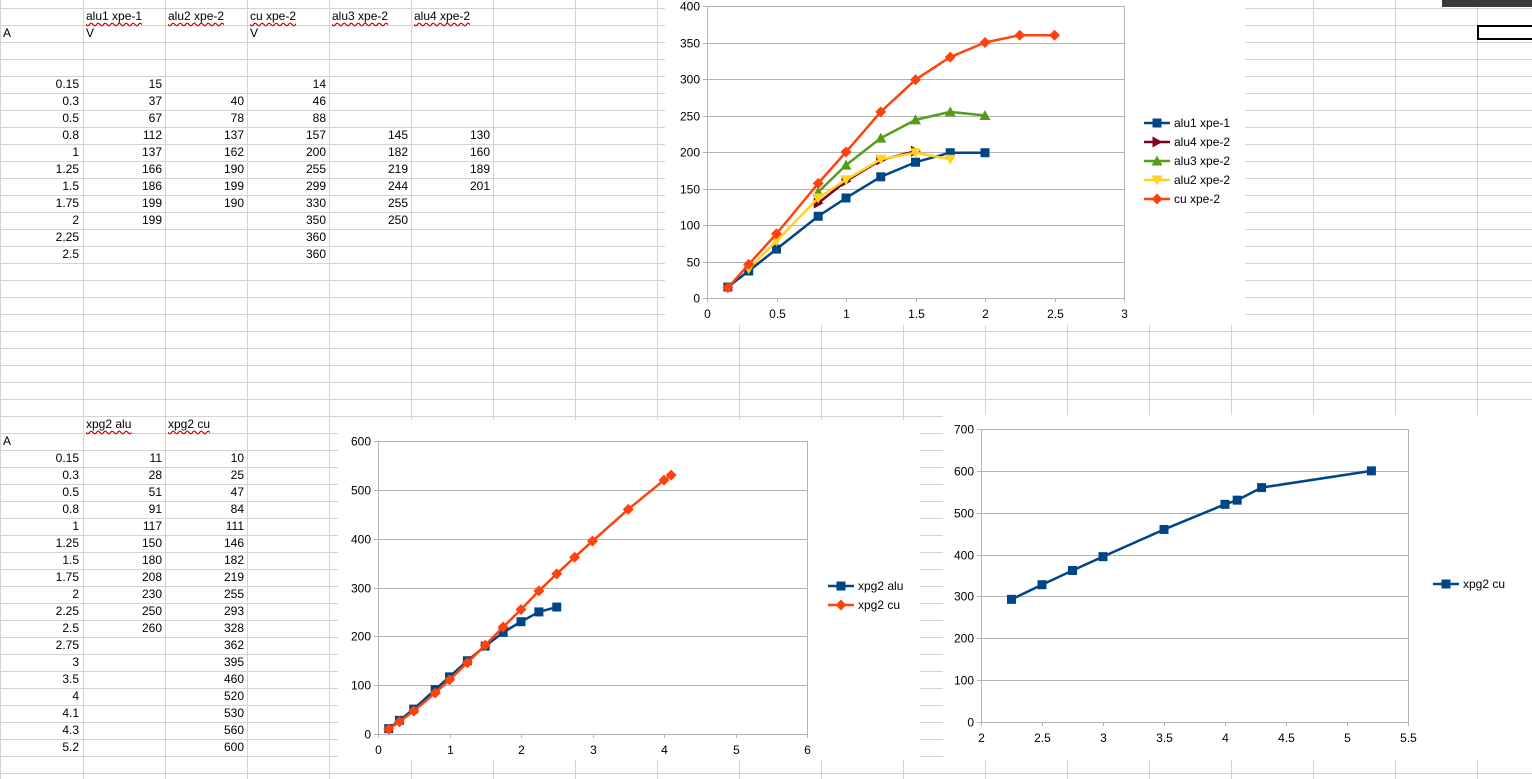  Describe the element at coordinates (155, 475) in the screenshot. I see `data-cell: 28` at that location.